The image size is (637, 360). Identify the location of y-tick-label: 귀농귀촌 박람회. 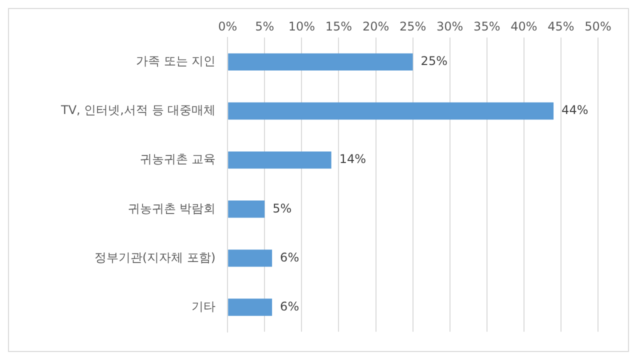
(172, 208).